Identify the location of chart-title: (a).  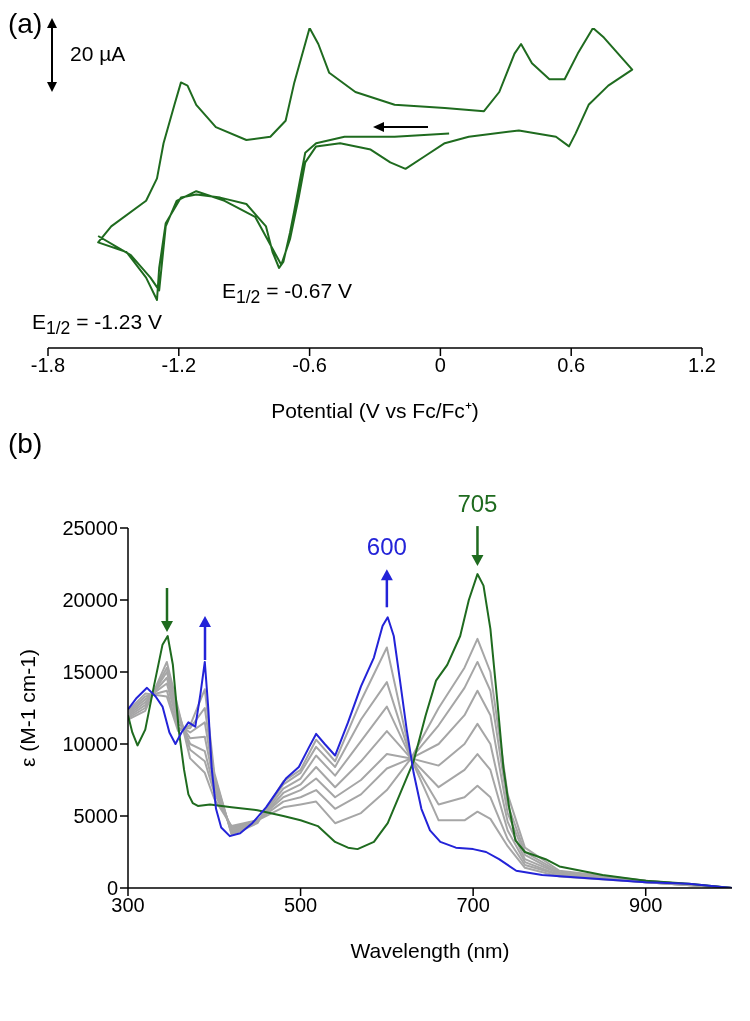
(25, 24).